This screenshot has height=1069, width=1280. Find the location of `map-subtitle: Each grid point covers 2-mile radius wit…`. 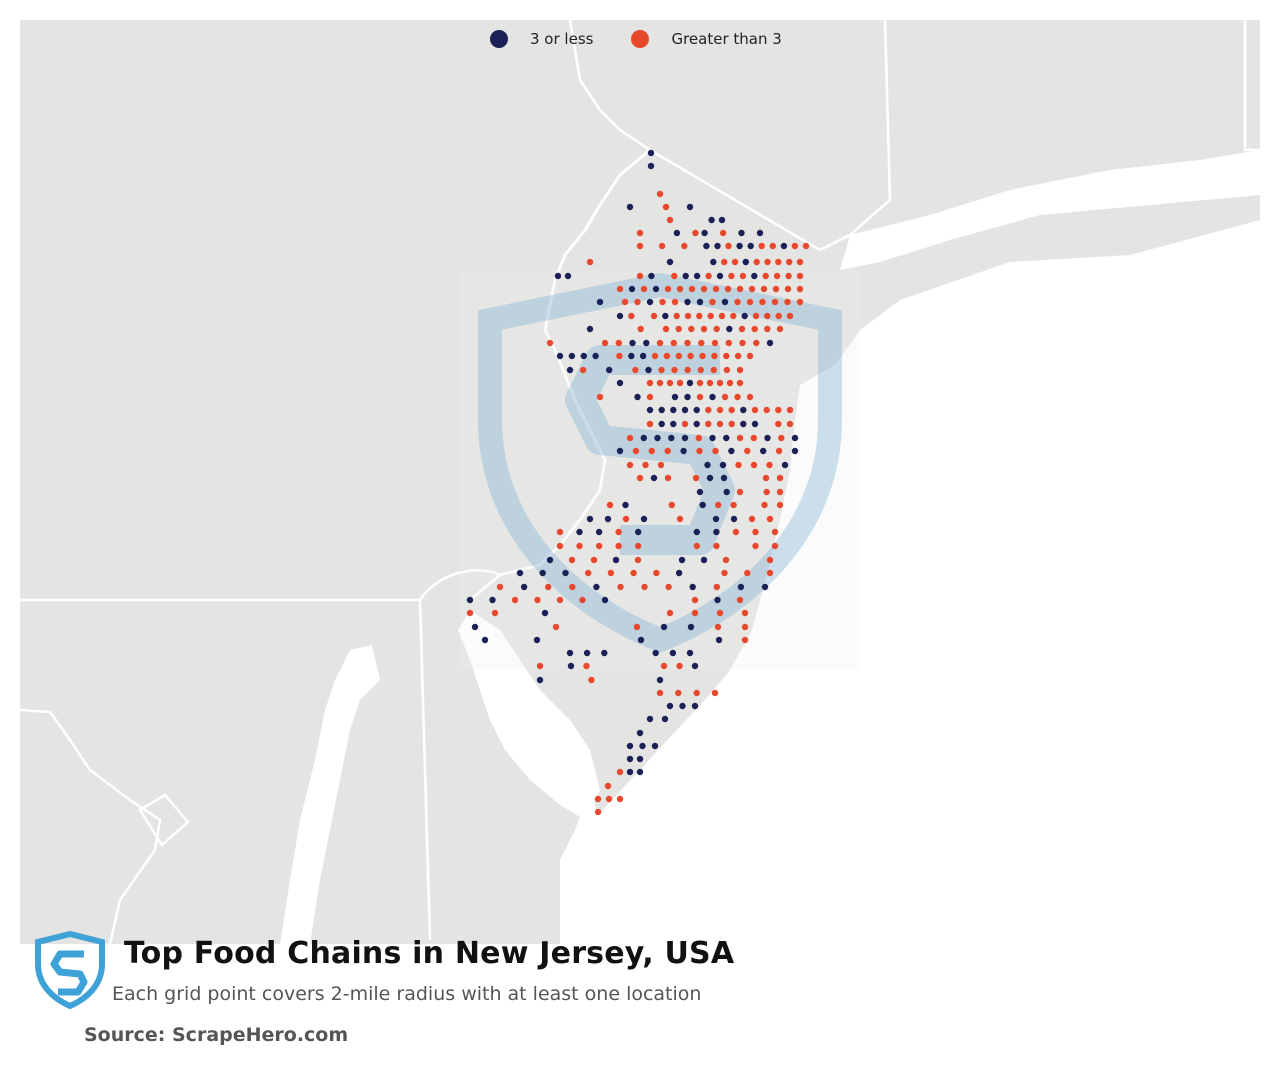

map-subtitle: Each grid point covers 2-mile radius wit… is located at coordinates (407, 994).